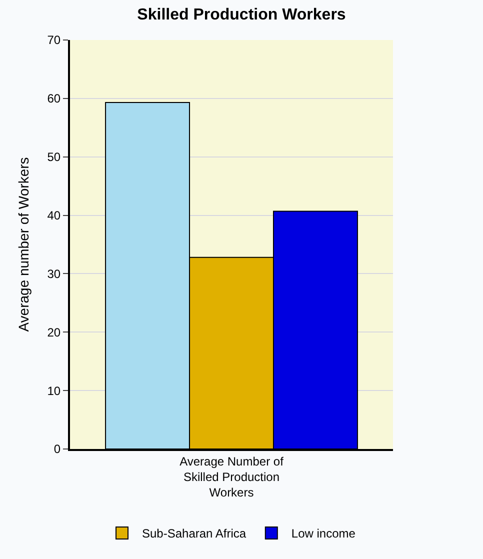 Image resolution: width=483 pixels, height=559 pixels. What do you see at coordinates (54, 332) in the screenshot?
I see `y-tick-label: 20` at bounding box center [54, 332].